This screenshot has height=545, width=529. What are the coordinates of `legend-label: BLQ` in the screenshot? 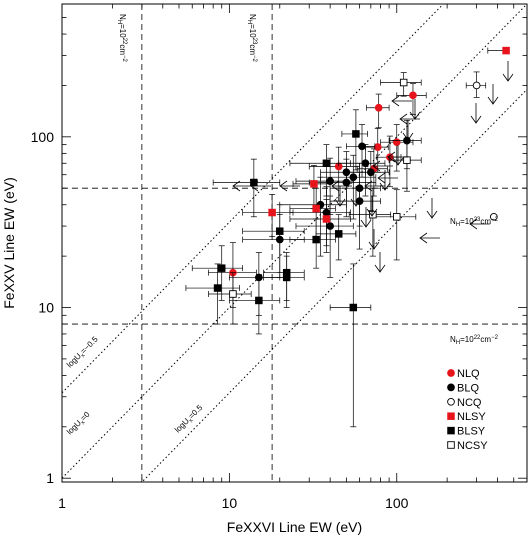 It's located at (468, 388).